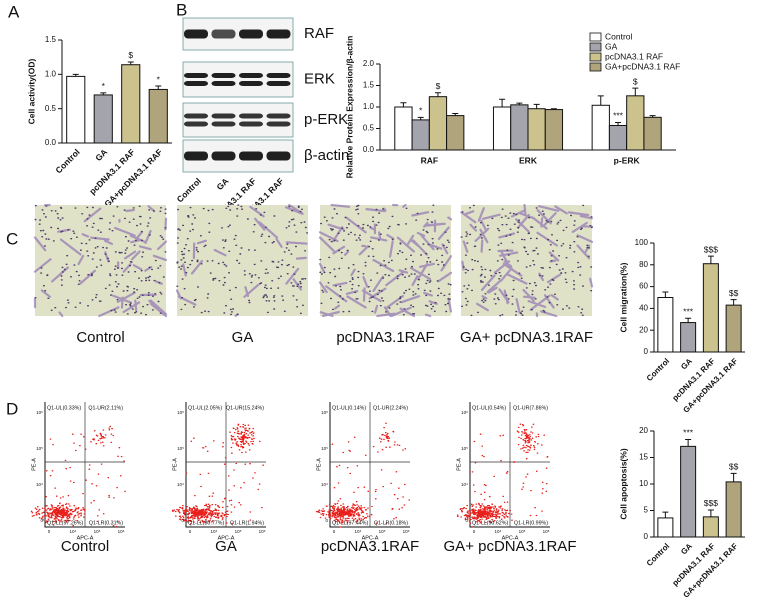 This screenshot has height=605, width=784. Describe the element at coordinates (421, 111) in the screenshot. I see `significance-label: *` at that location.